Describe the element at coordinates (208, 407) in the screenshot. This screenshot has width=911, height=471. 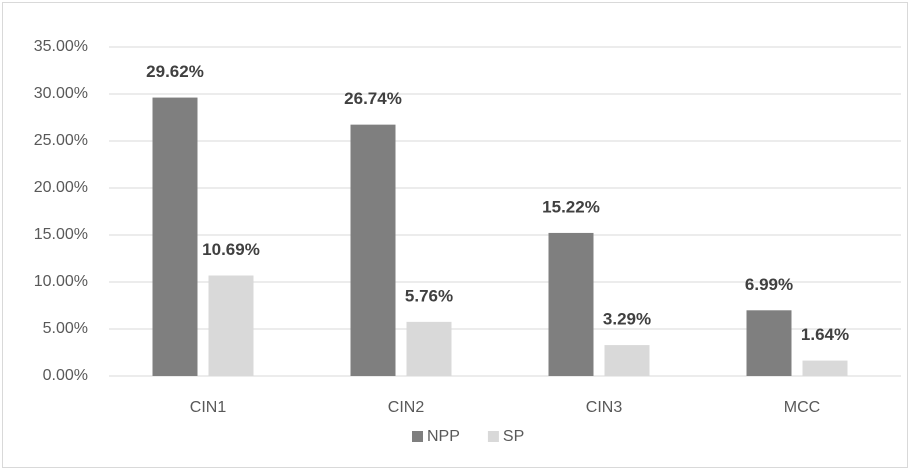
I see `x-tick-label: CIN1` at that location.